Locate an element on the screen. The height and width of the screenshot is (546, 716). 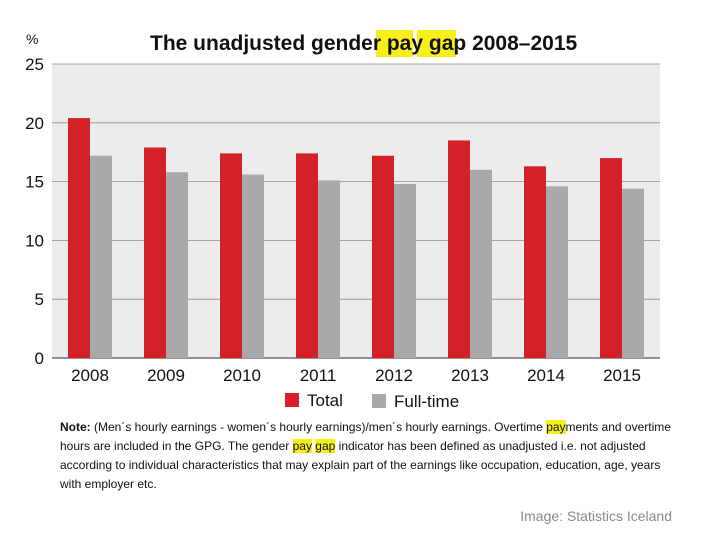
bar-full-time-2008 is located at coordinates (101, 256).